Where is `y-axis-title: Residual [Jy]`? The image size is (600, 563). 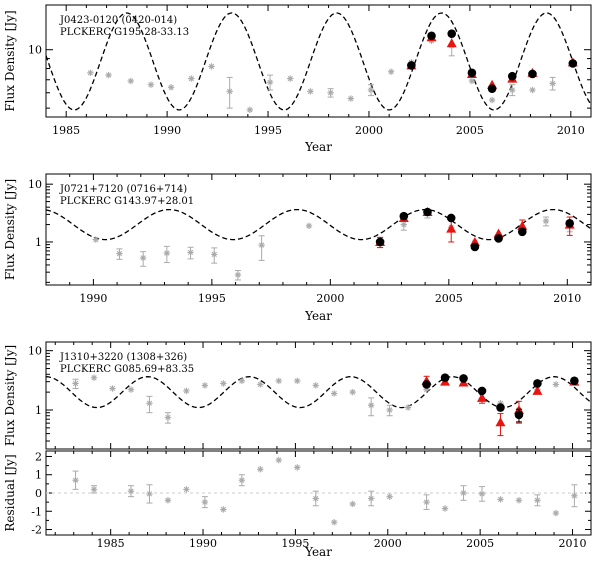 y-axis-title: Residual [Jy] is located at coordinates (10, 492).